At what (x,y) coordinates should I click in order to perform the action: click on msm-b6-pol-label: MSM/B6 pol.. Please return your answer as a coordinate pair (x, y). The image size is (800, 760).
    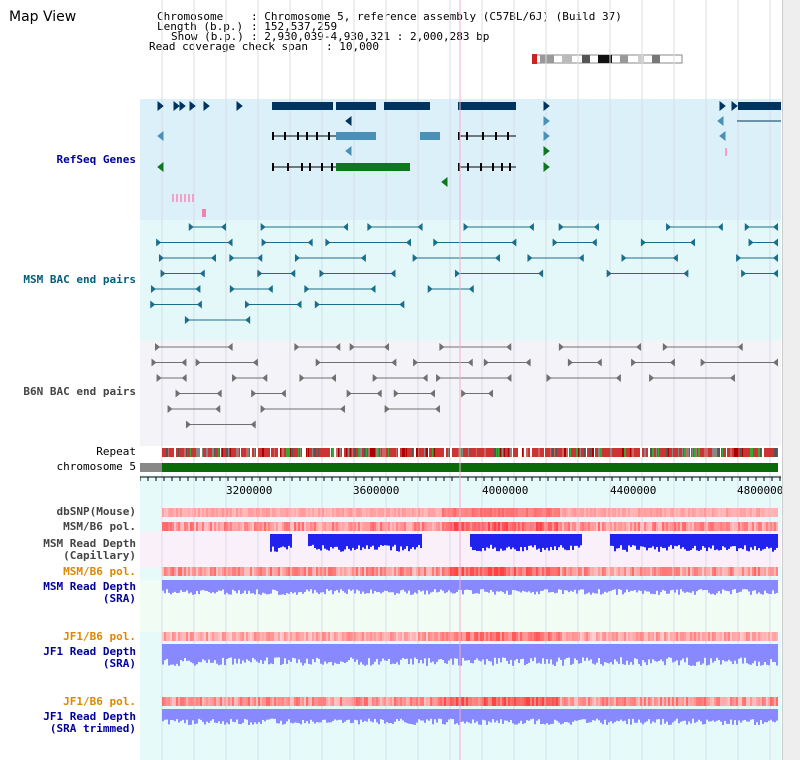
    Looking at the image, I should click on (99, 526).